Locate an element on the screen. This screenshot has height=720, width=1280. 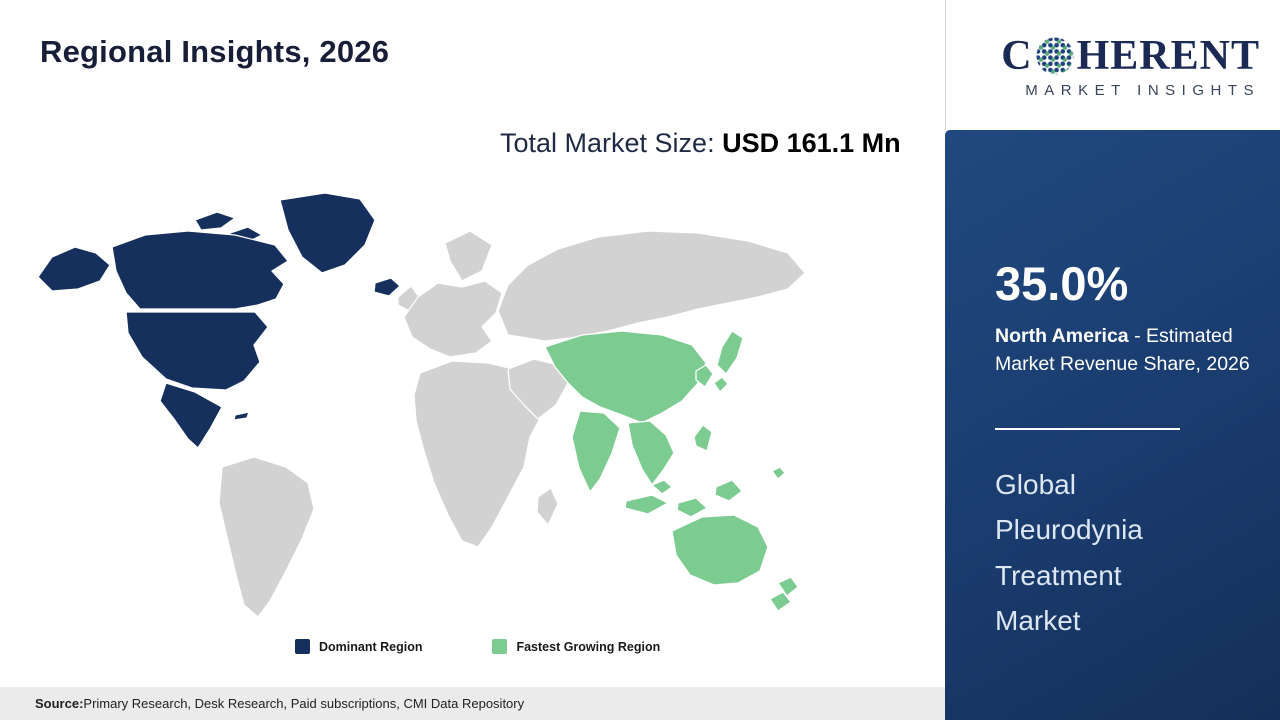
total-market-size-value: USD 161.1 Mn is located at coordinates (811, 143).